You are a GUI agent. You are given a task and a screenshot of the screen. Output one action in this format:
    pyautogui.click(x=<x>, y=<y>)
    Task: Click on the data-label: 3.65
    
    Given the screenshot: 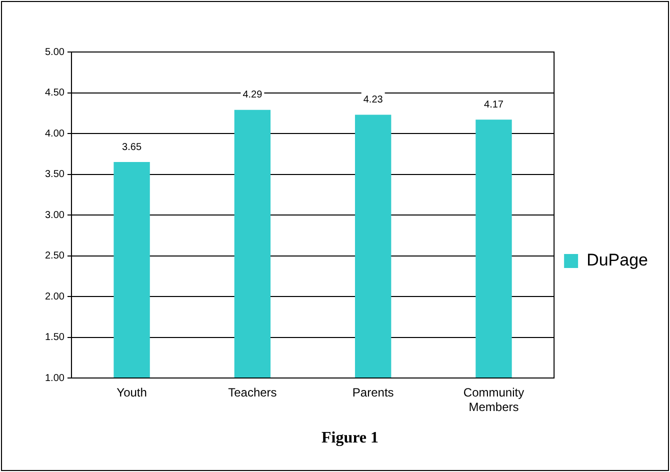 What is the action you would take?
    pyautogui.click(x=132, y=147)
    